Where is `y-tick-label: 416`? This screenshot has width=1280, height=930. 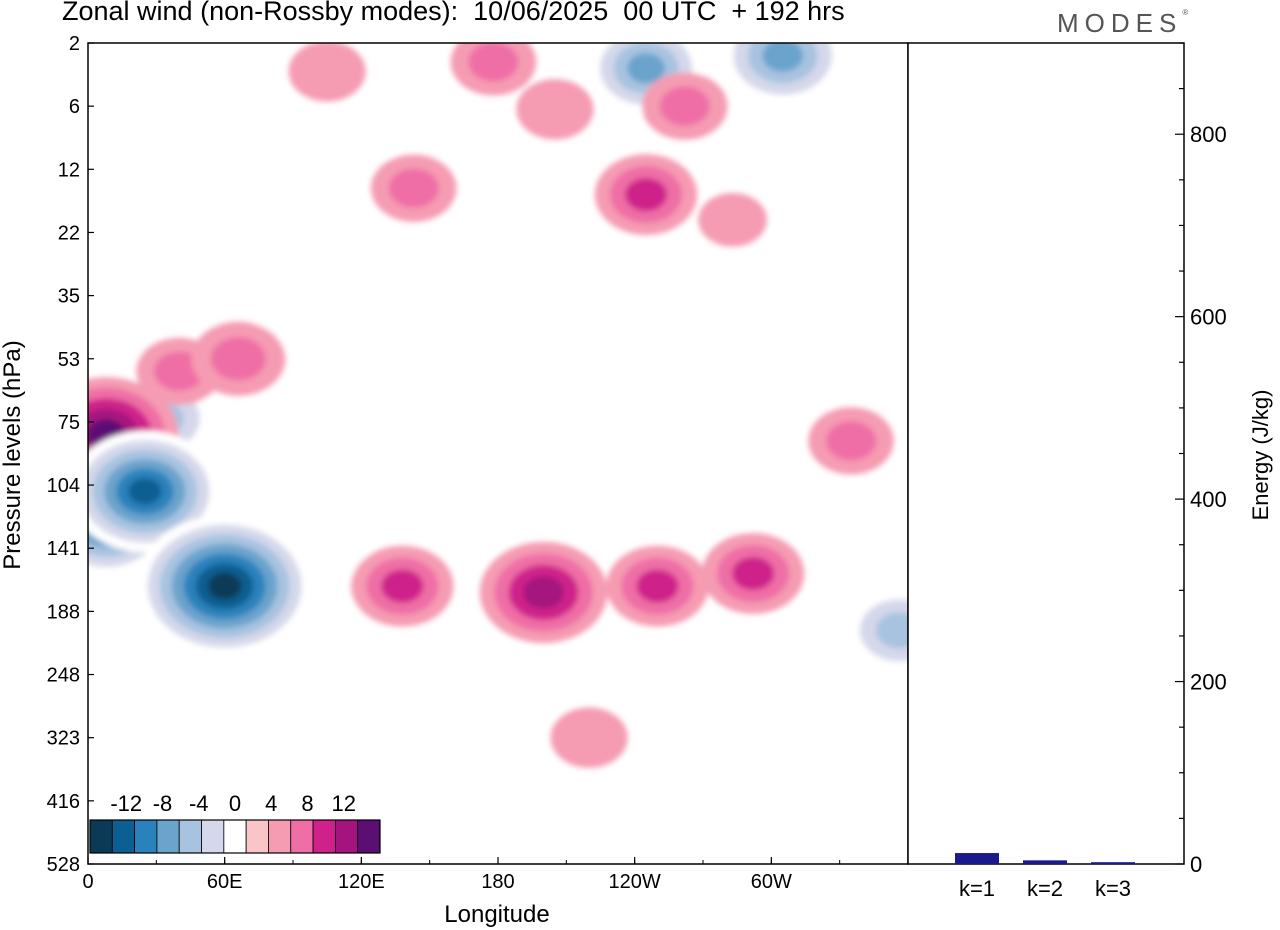 y-tick-label: 416 is located at coordinates (63, 802).